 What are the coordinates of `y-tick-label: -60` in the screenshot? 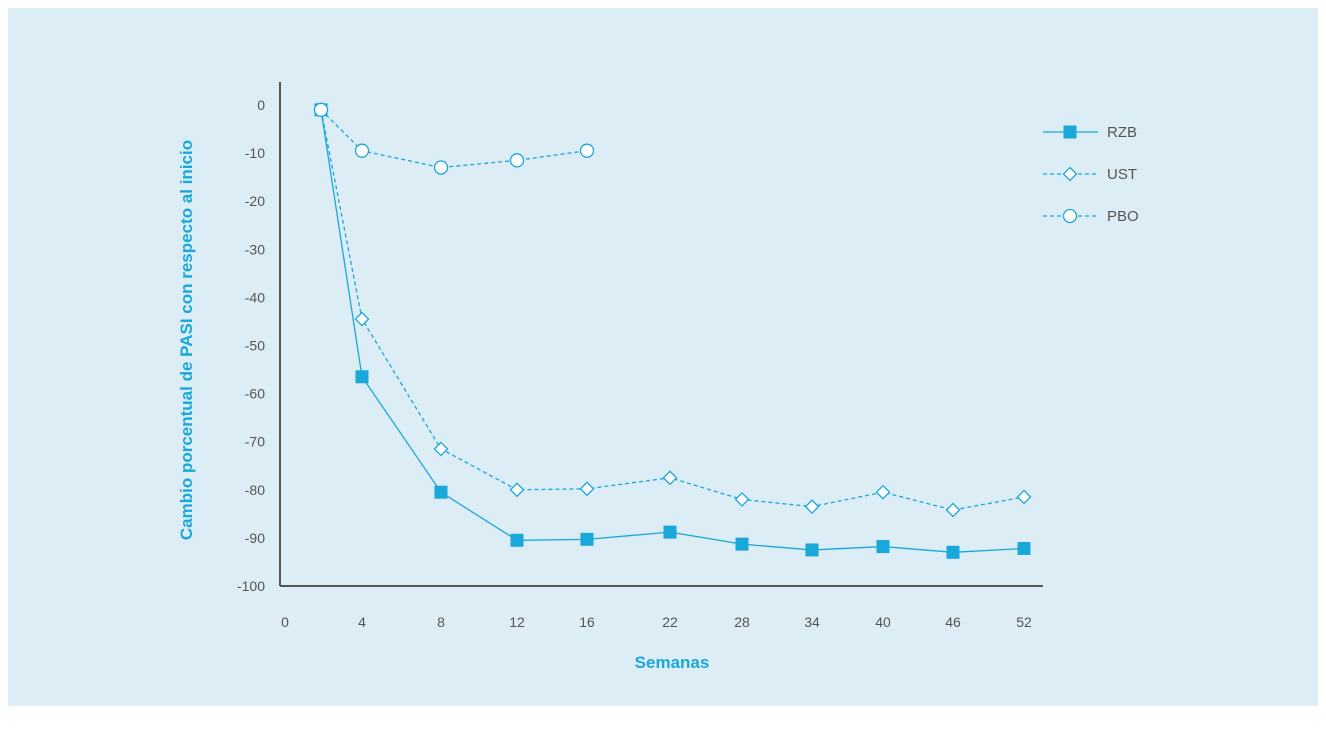 It's located at (255, 394).